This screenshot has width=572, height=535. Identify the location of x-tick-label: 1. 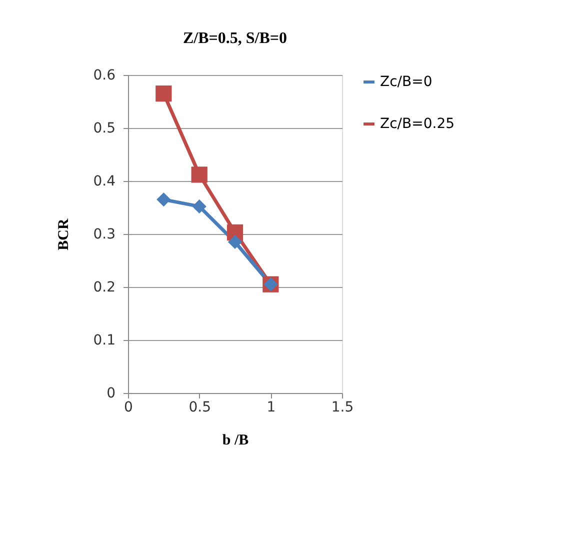
(271, 408).